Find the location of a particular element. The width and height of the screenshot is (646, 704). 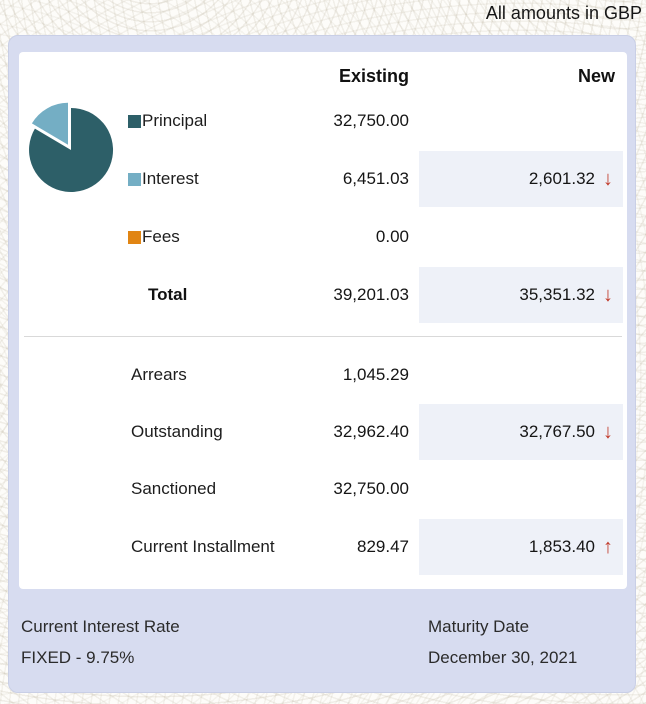

maturity-date-label: Maturity Date is located at coordinates (479, 626).